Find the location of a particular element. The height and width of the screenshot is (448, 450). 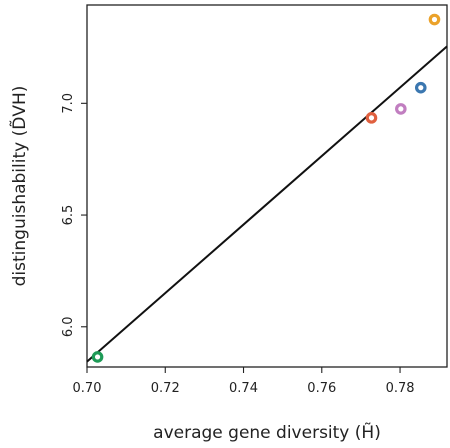

x-tick-label: 0.76 is located at coordinates (321, 388).